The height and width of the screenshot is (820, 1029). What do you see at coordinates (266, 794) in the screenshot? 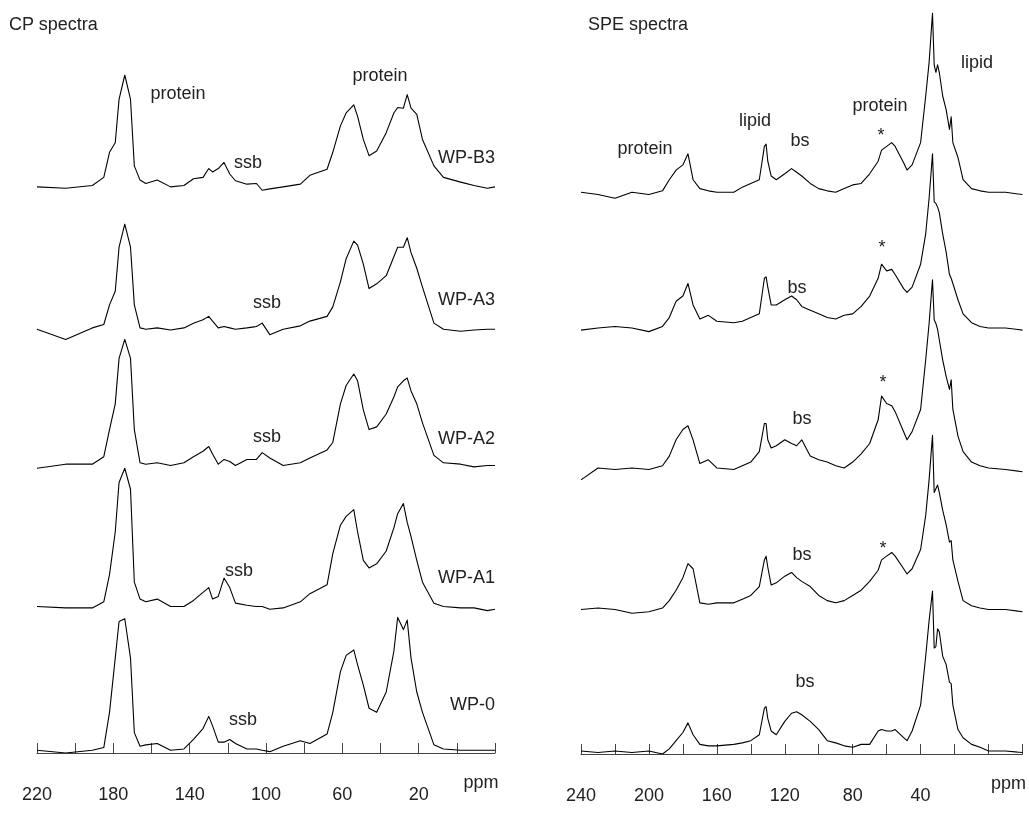
I see `x-tick-label: 100` at bounding box center [266, 794].